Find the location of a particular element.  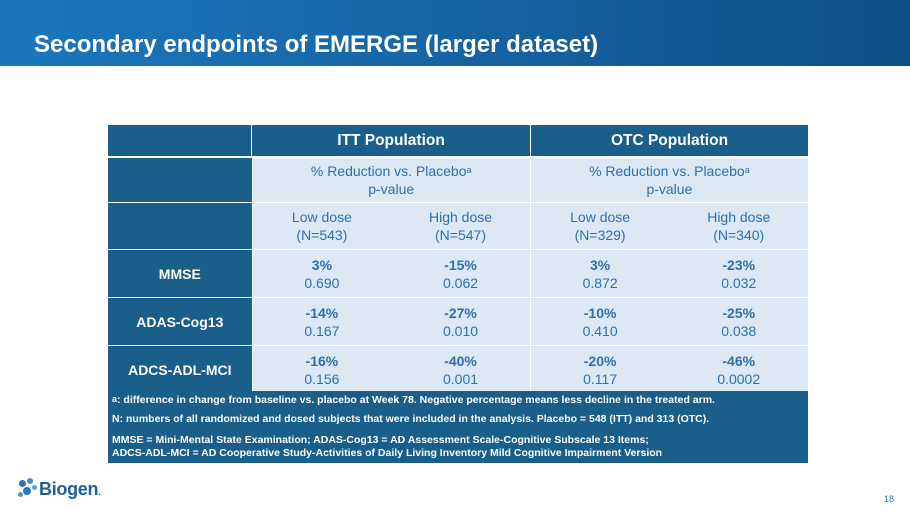

p-value: 0.032 is located at coordinates (739, 282).